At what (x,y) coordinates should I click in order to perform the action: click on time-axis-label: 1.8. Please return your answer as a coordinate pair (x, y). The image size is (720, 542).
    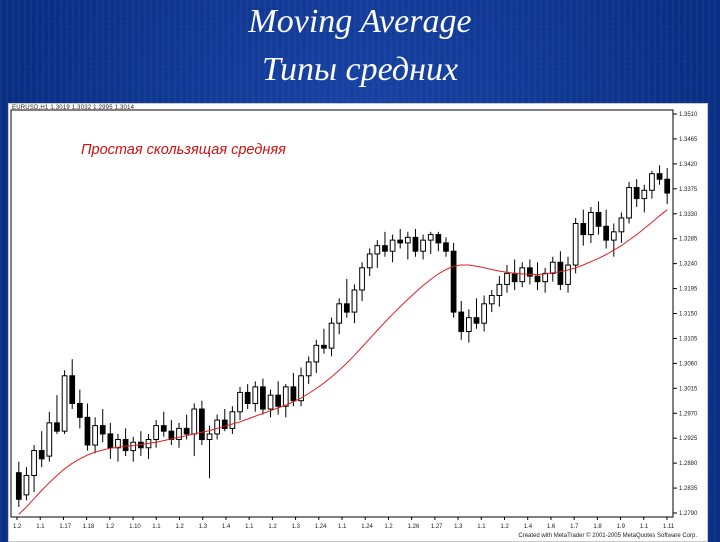
    Looking at the image, I should click on (597, 527).